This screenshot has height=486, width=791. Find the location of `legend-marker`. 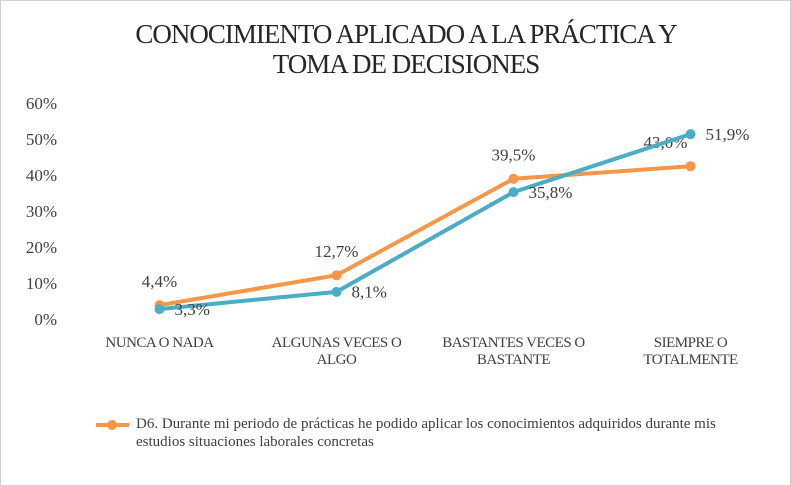

legend-marker is located at coordinates (112, 425).